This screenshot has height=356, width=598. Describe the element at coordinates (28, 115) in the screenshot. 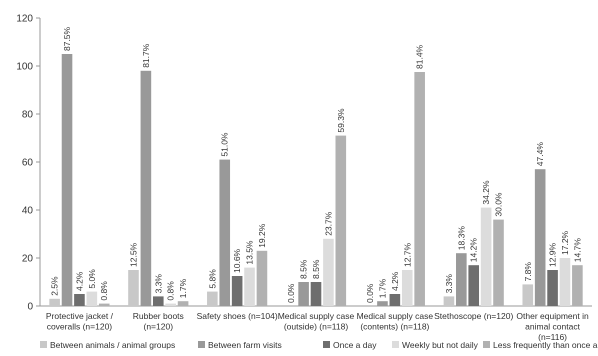

I see `y-tick-label: 80` at that location.